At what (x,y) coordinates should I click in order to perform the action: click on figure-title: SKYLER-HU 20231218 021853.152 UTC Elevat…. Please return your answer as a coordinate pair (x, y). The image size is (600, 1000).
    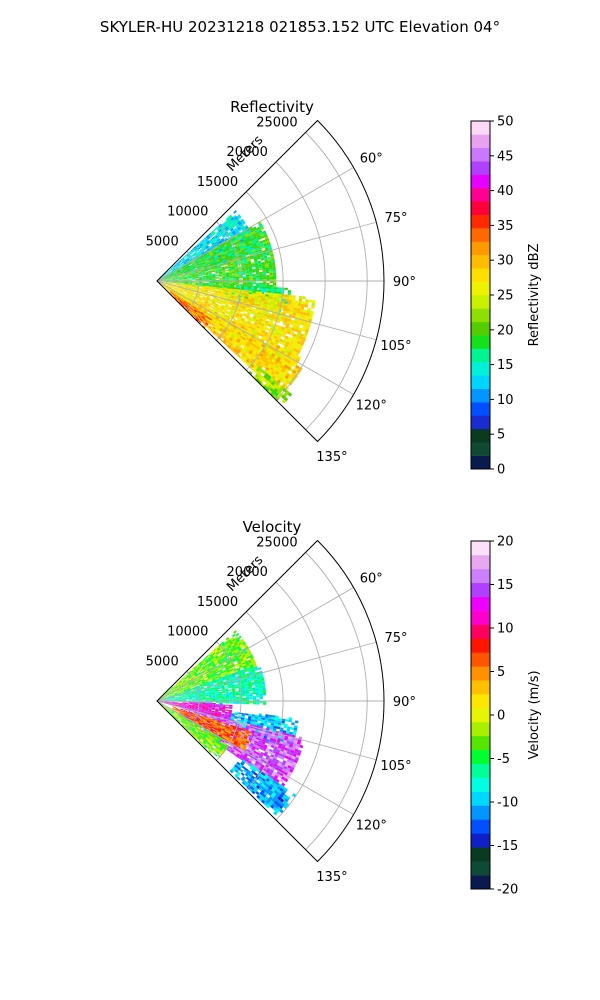
    Looking at the image, I should click on (300, 27).